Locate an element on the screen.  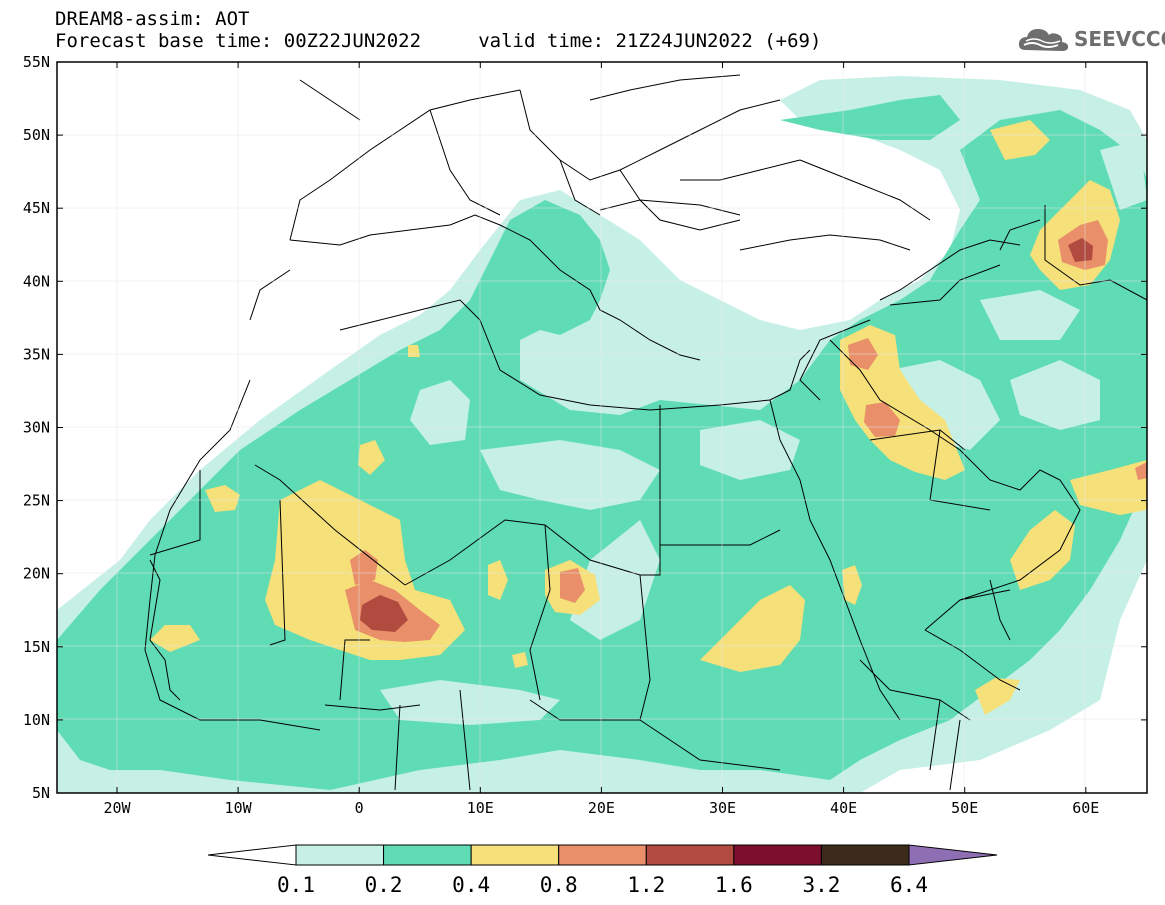
lat-tick-label: 55N is located at coordinates (36, 62).